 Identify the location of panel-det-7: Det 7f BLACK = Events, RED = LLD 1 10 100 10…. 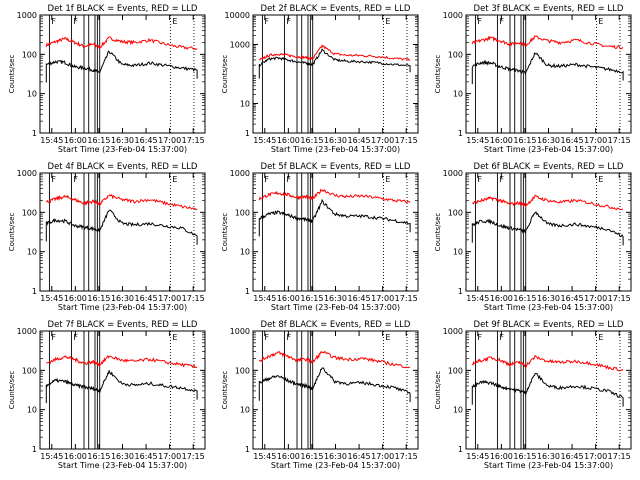
(107, 395).